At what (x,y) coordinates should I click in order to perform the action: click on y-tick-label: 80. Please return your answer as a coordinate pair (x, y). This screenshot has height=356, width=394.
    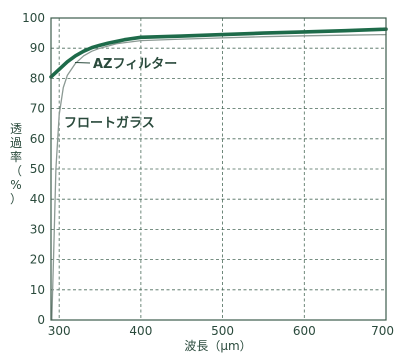
    Looking at the image, I should click on (37, 78).